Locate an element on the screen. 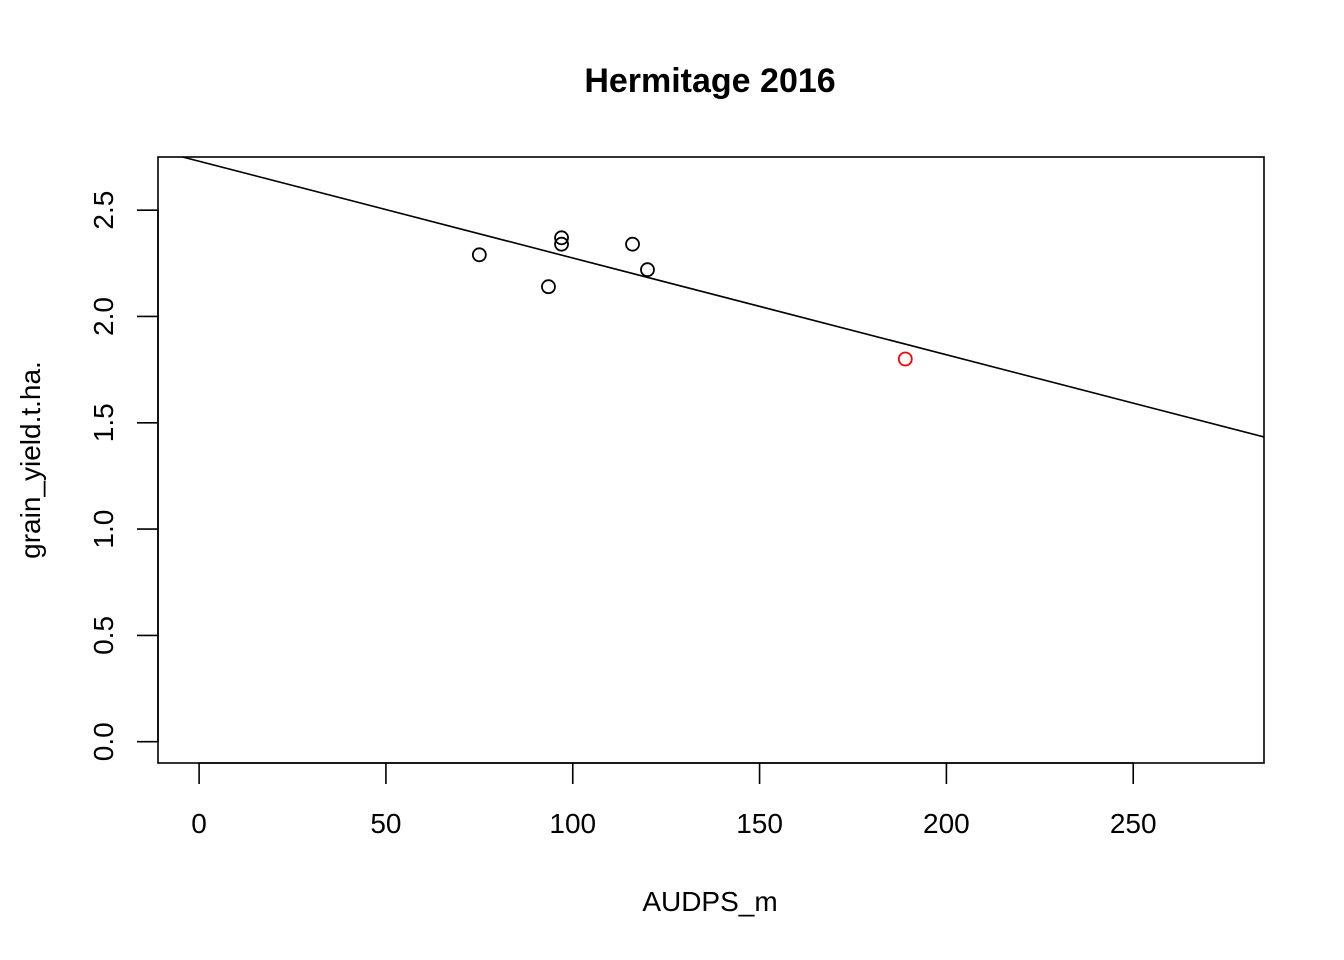 The height and width of the screenshot is (960, 1344). y-axis: 0.0 0.5 1.0 1.5 2.0 2.5 is located at coordinates (123, 476).